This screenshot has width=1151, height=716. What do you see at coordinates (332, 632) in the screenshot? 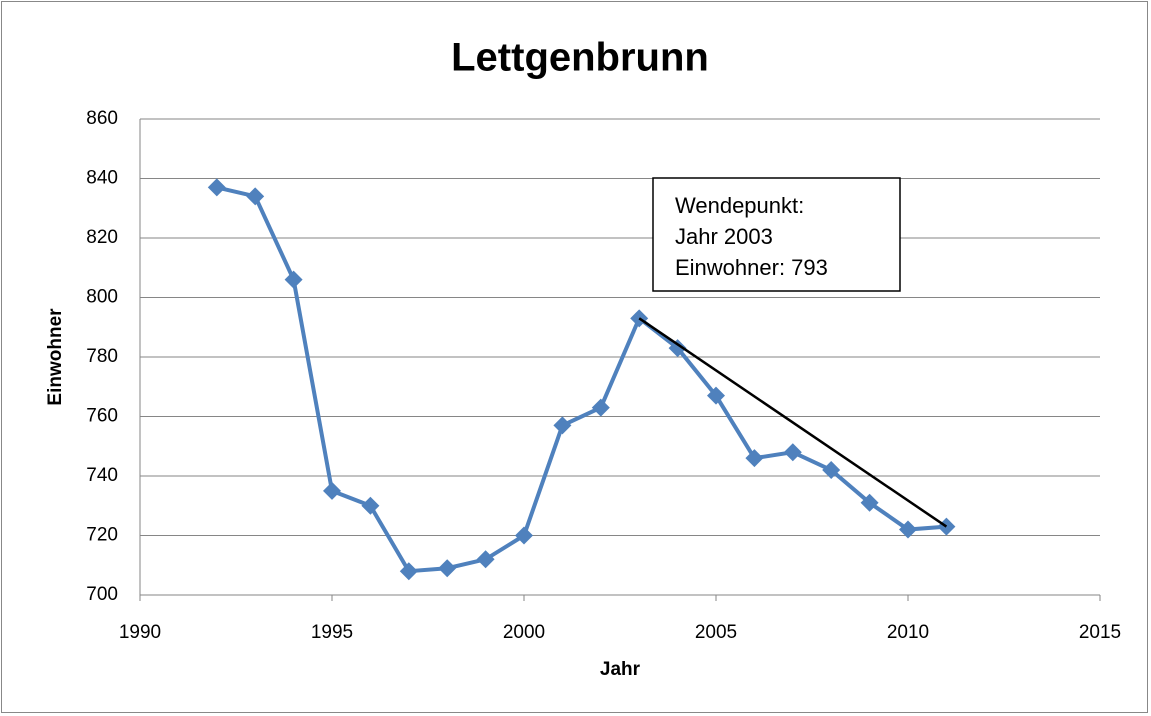
I see `x-tick-label: 1995` at bounding box center [332, 632].